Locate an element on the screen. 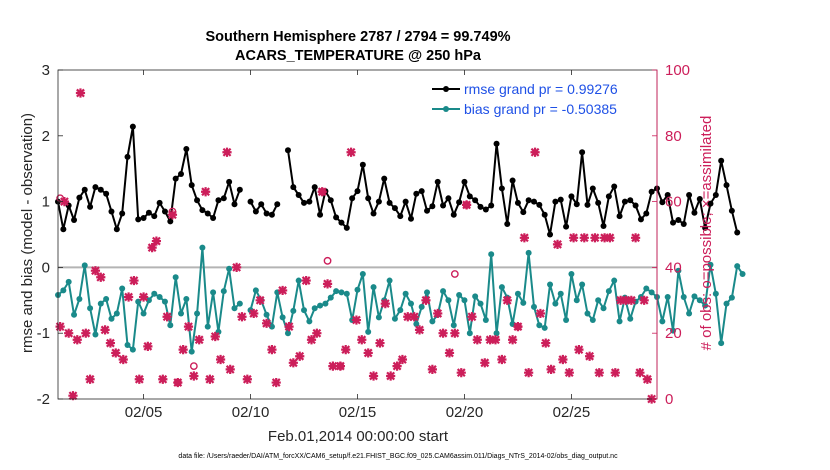 The height and width of the screenshot is (470, 830). y-right-tick-label: 20 is located at coordinates (673, 333).